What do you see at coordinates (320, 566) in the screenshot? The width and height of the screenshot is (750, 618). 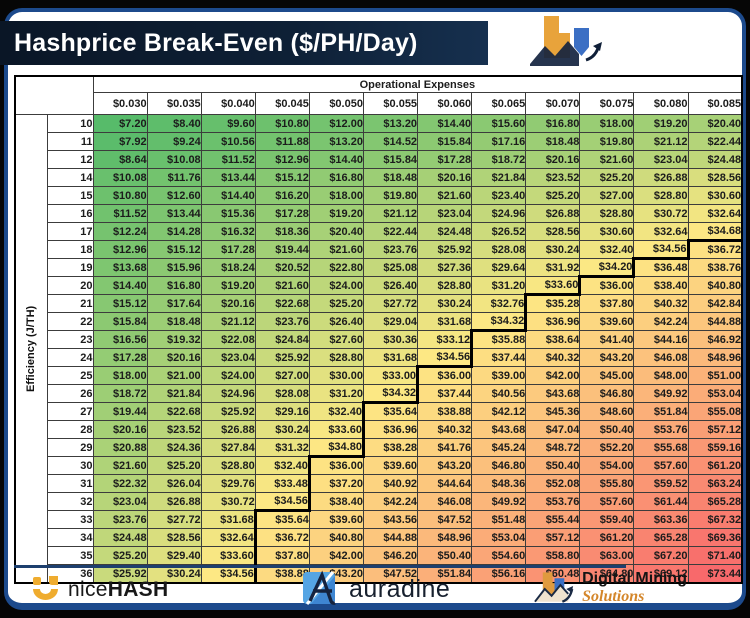 I see `divider-line` at bounding box center [320, 566].